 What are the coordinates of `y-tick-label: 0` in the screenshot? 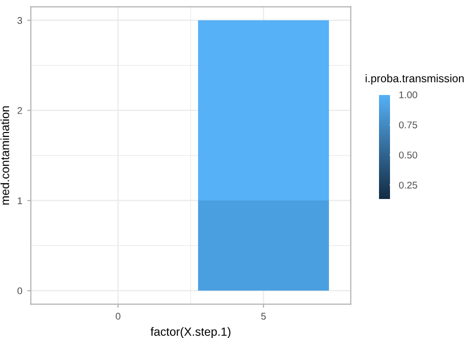 It's located at (19, 290).